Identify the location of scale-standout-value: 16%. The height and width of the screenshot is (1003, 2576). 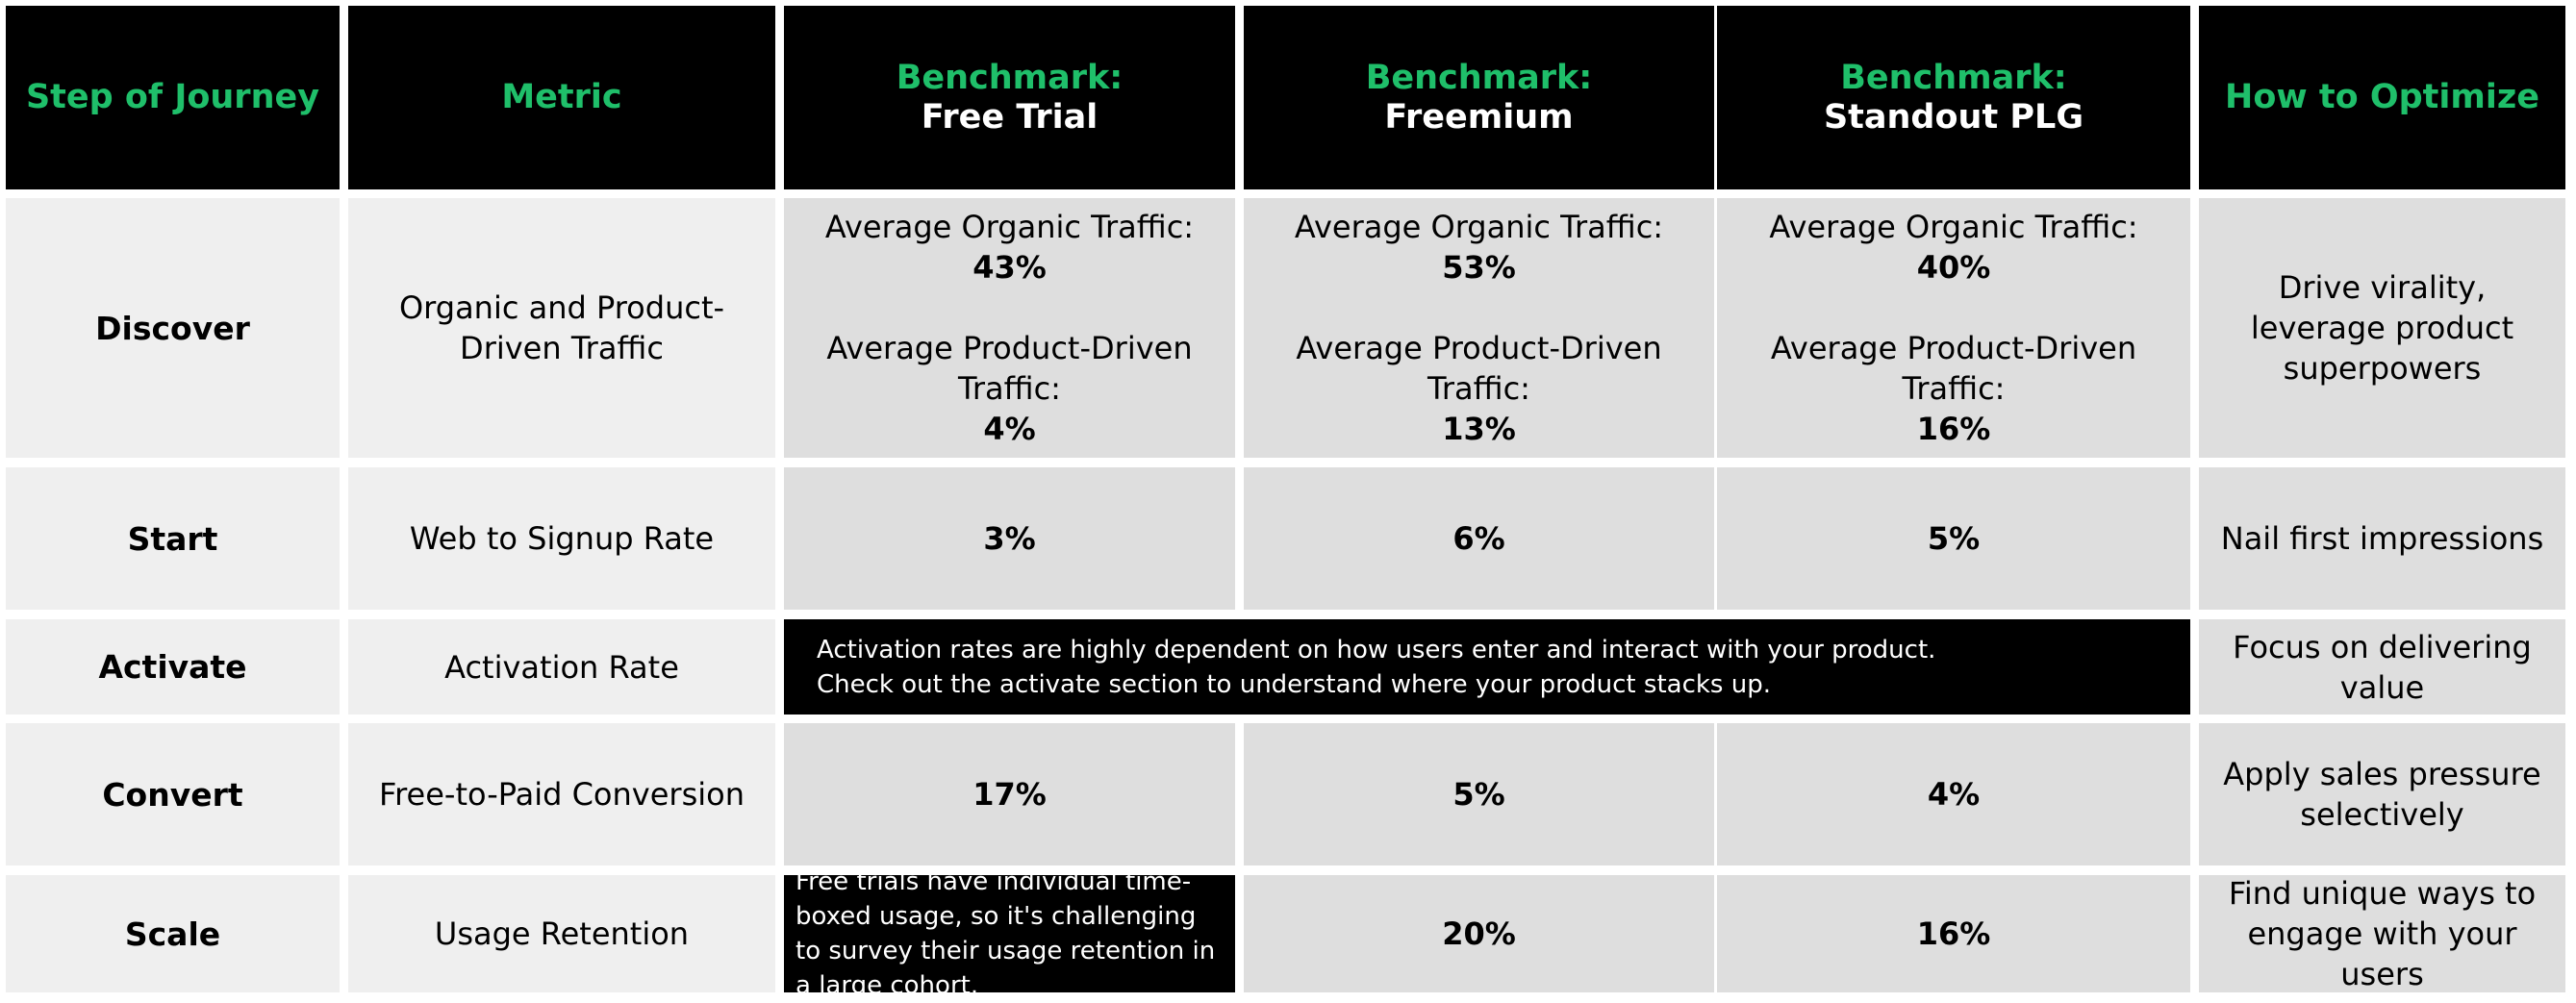
(1953, 933).